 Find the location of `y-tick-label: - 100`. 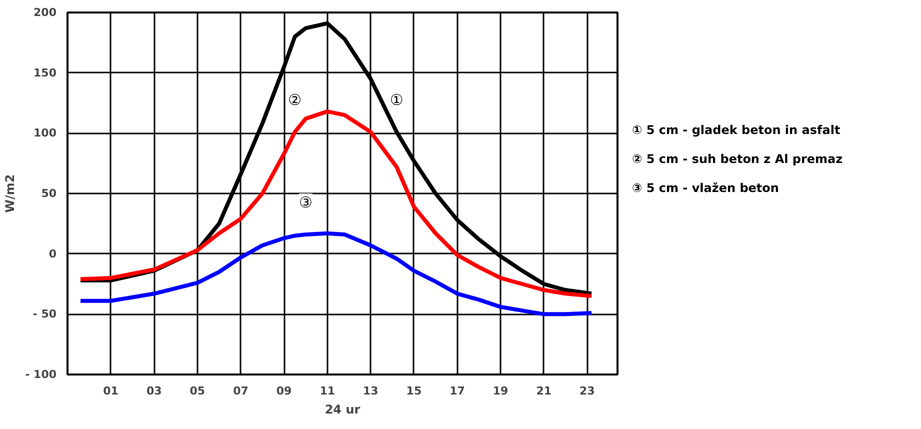

y-tick-label: - 100 is located at coordinates (41, 374).